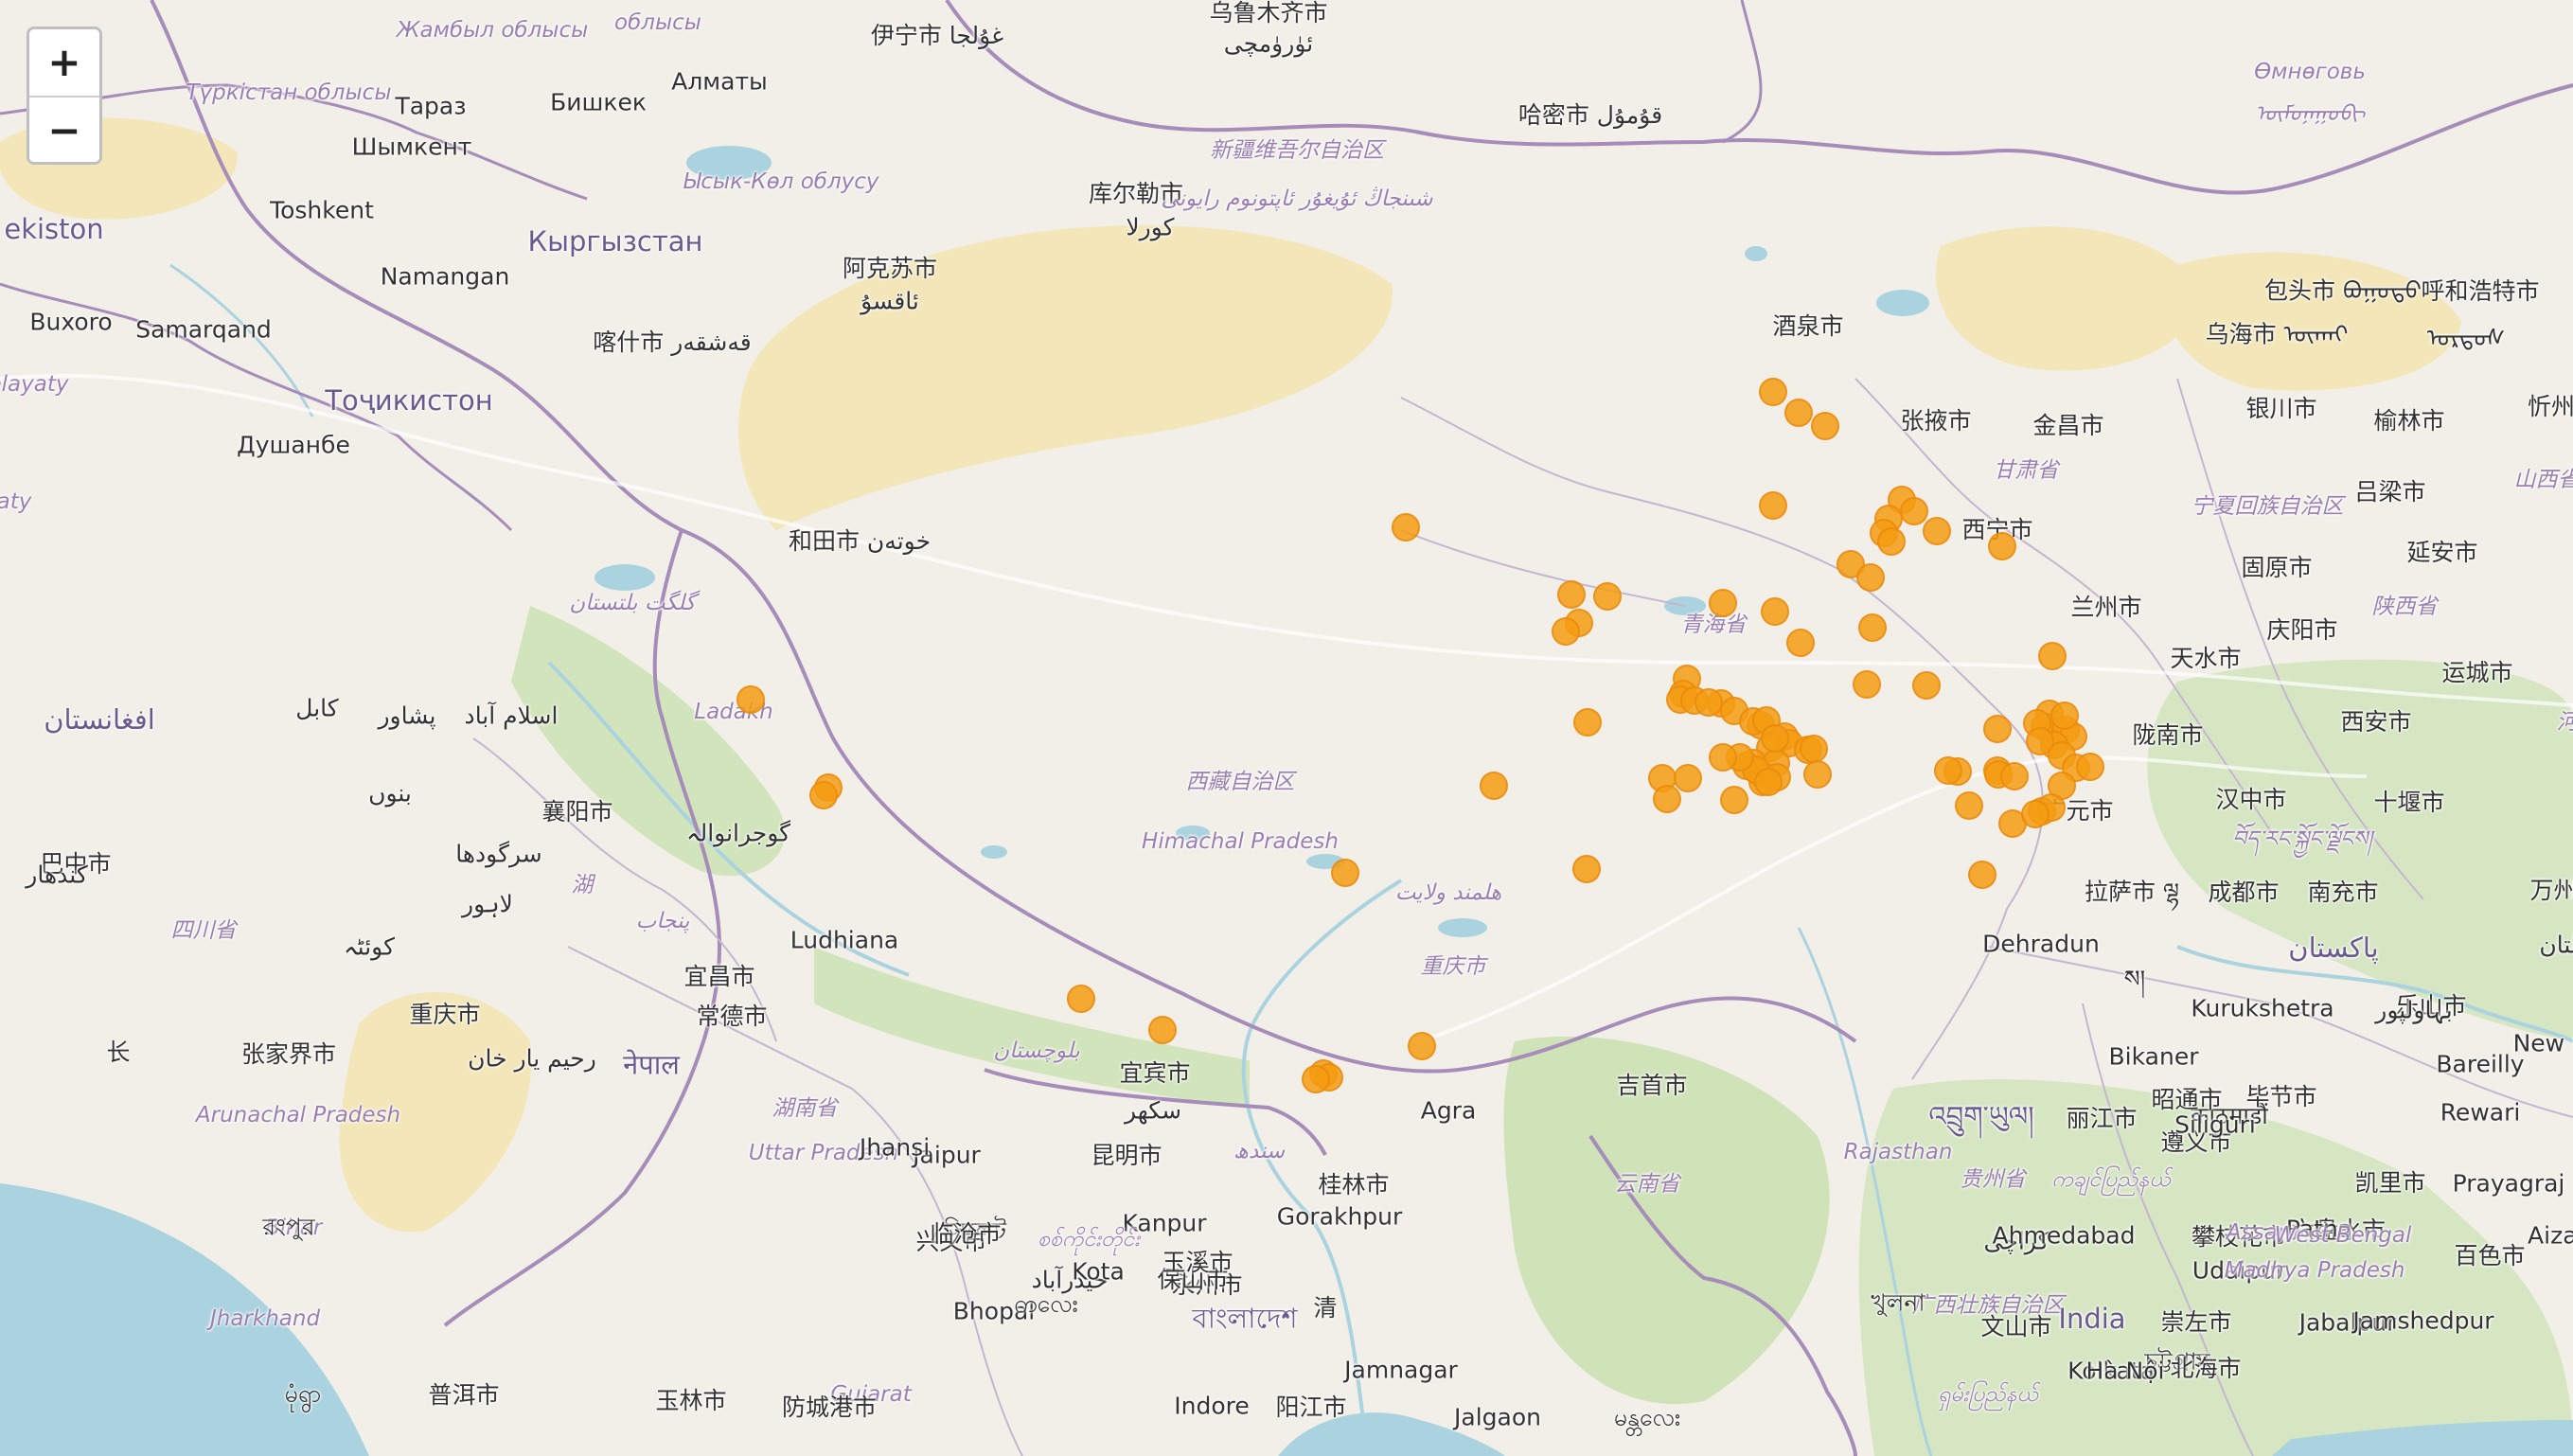 This screenshot has height=1456, width=2573. Describe the element at coordinates (64, 129) in the screenshot. I see `zoom-out-button: −` at that location.